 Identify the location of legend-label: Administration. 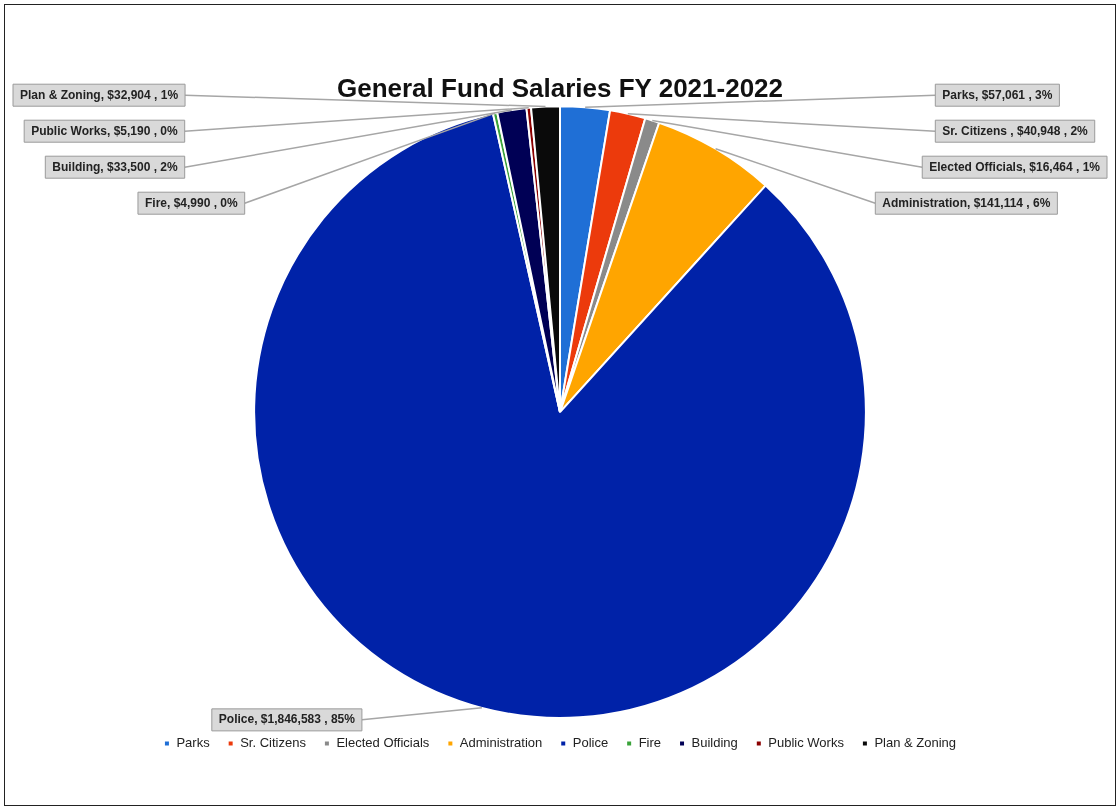
(501, 743).